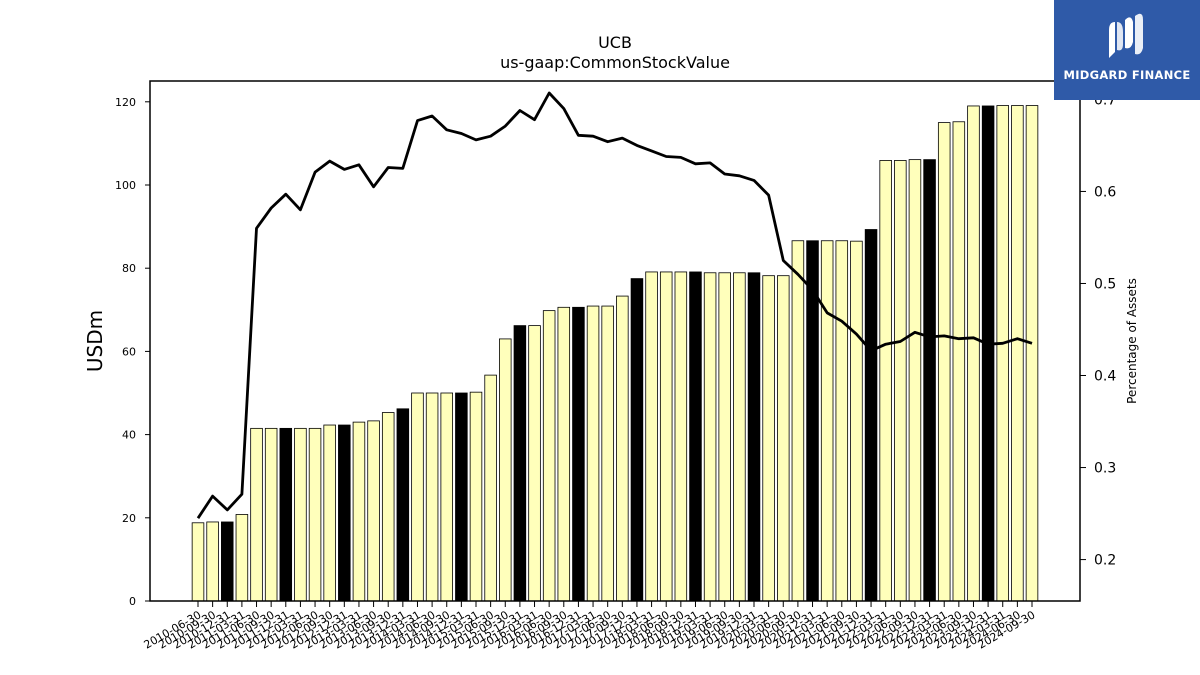  What do you see at coordinates (132, 601) in the screenshot?
I see `y-tick-label: 0` at bounding box center [132, 601].